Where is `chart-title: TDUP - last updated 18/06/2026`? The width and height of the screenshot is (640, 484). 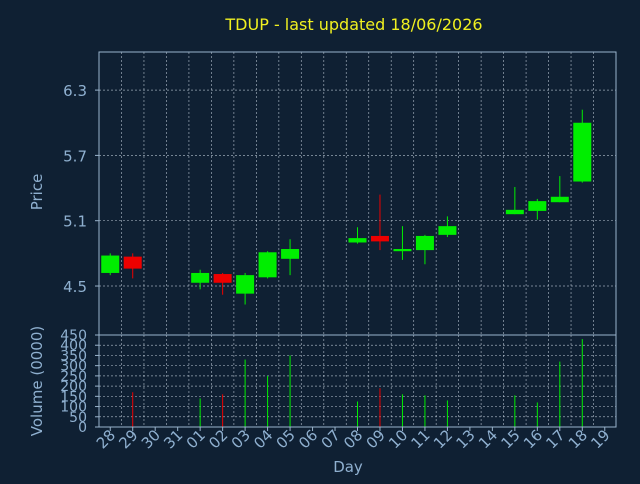
chart-title: TDUP - last updated 18/06/2026 is located at coordinates (353, 24).